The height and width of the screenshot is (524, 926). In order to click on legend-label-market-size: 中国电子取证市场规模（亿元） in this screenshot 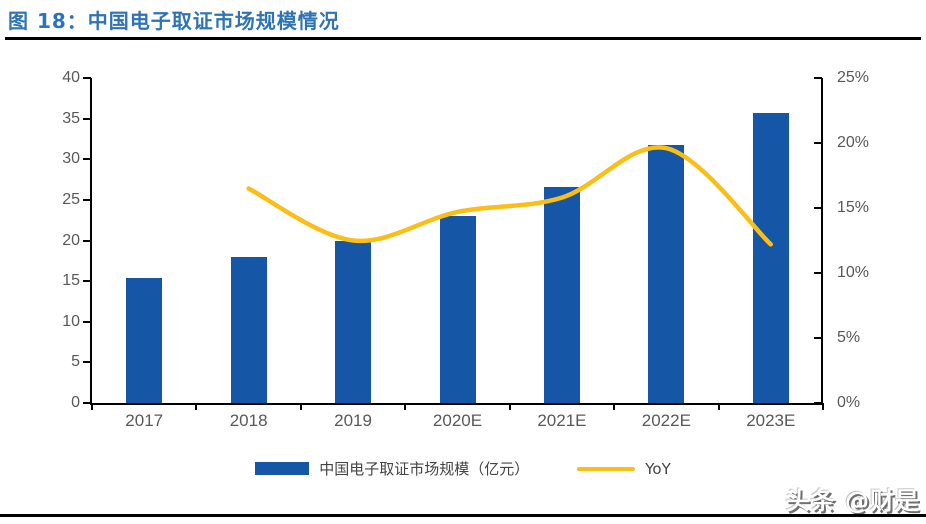, I will do `click(424, 469)`.